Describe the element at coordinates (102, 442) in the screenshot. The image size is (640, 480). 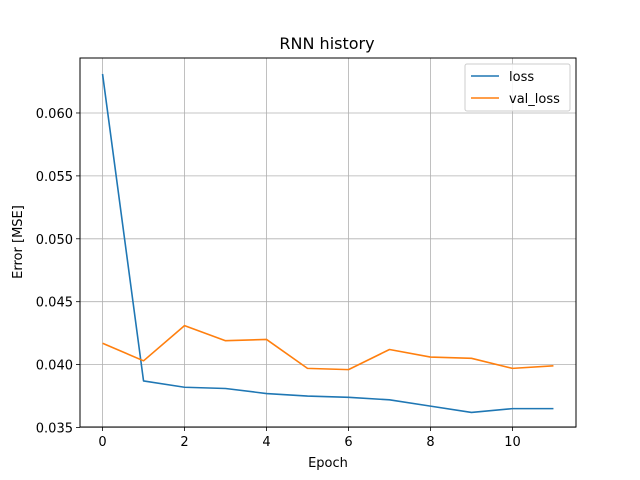
I see `x-tick-label: 0` at that location.